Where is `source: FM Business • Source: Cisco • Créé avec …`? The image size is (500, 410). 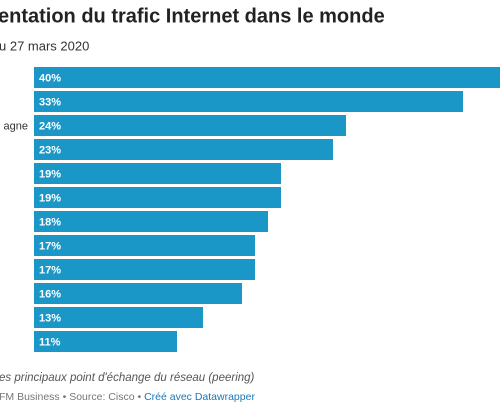 source: FM Business • Source: Cisco • Créé avec … is located at coordinates (127, 397).